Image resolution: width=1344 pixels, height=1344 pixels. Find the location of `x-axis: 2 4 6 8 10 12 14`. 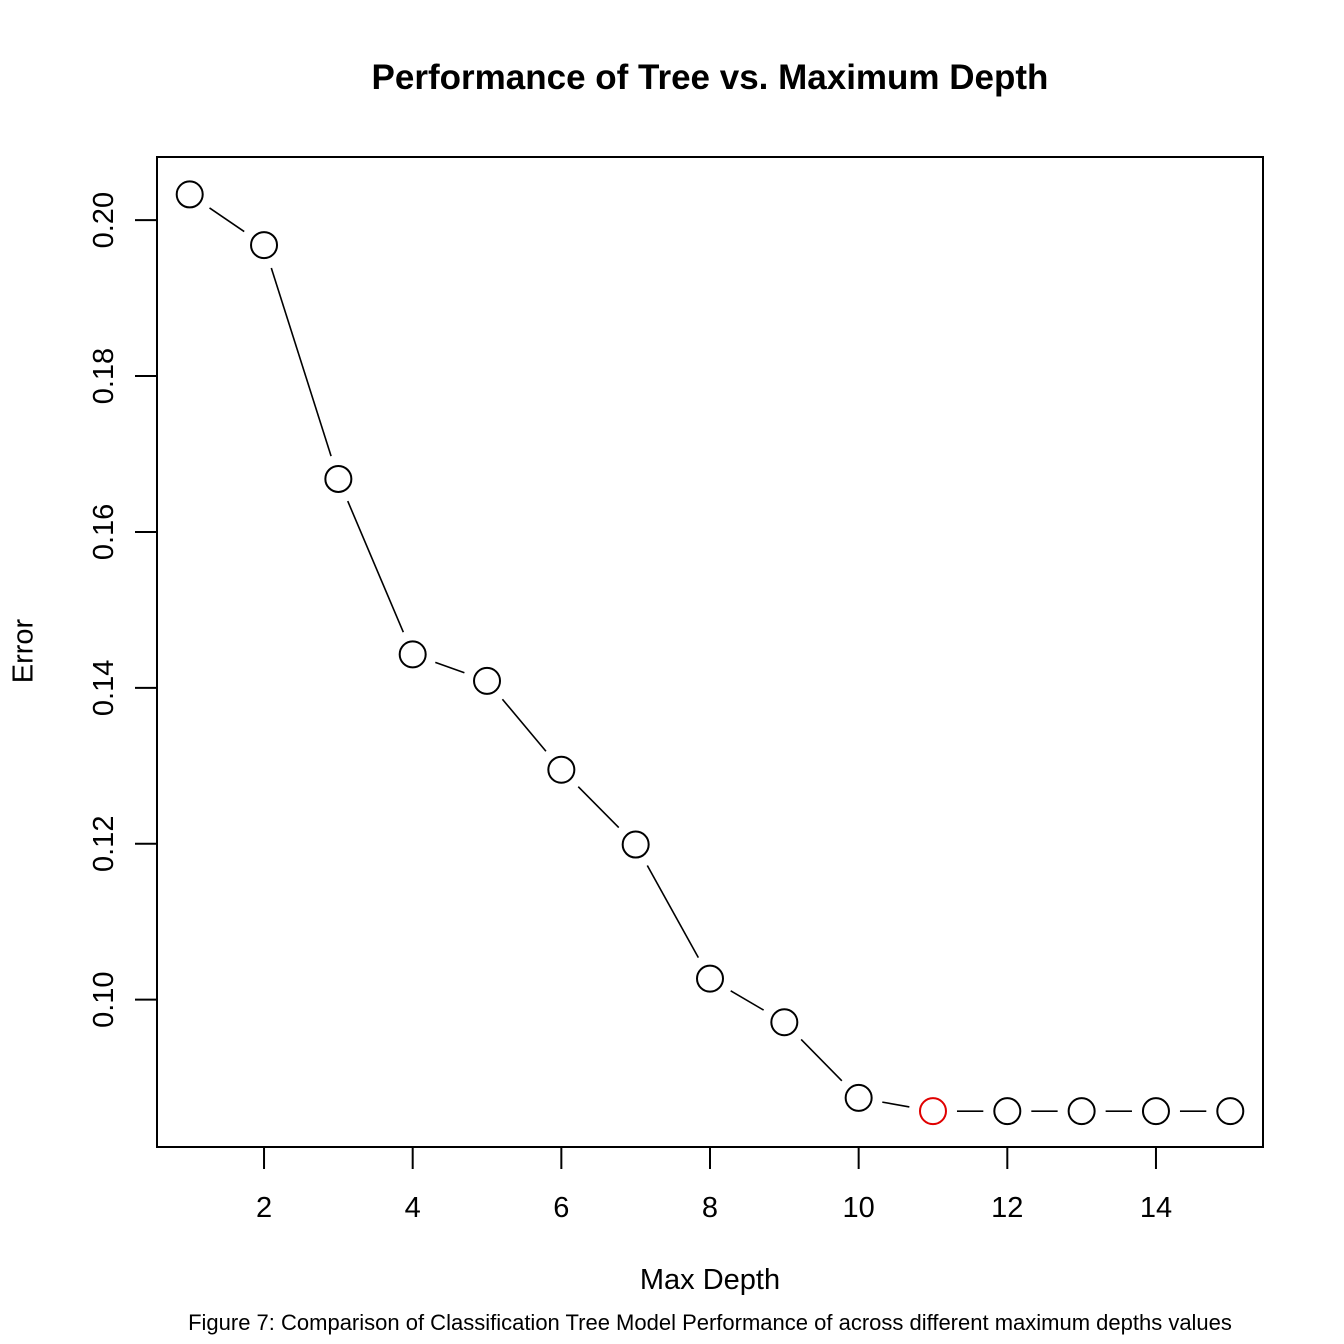

x-axis: 2 4 6 8 10 12 14 is located at coordinates (714, 1185).